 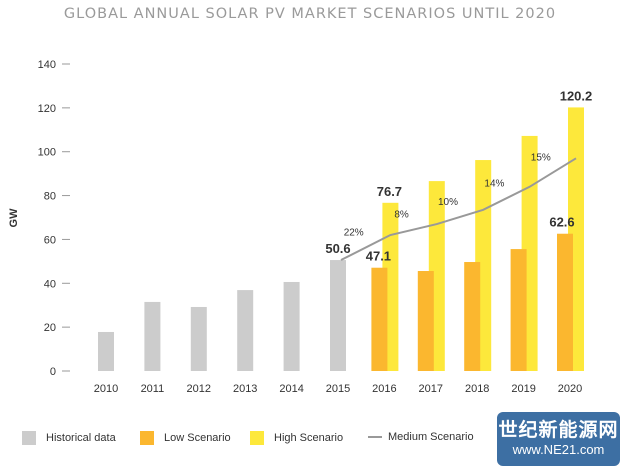 What do you see at coordinates (106, 389) in the screenshot?
I see `x-tick-label: 2010` at bounding box center [106, 389].